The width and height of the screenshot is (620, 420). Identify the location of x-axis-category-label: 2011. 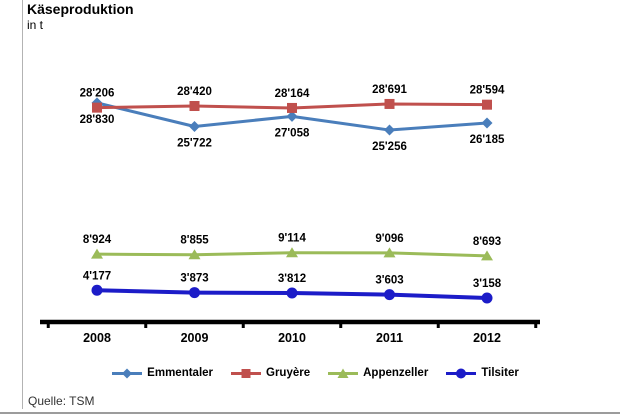
(389, 338).